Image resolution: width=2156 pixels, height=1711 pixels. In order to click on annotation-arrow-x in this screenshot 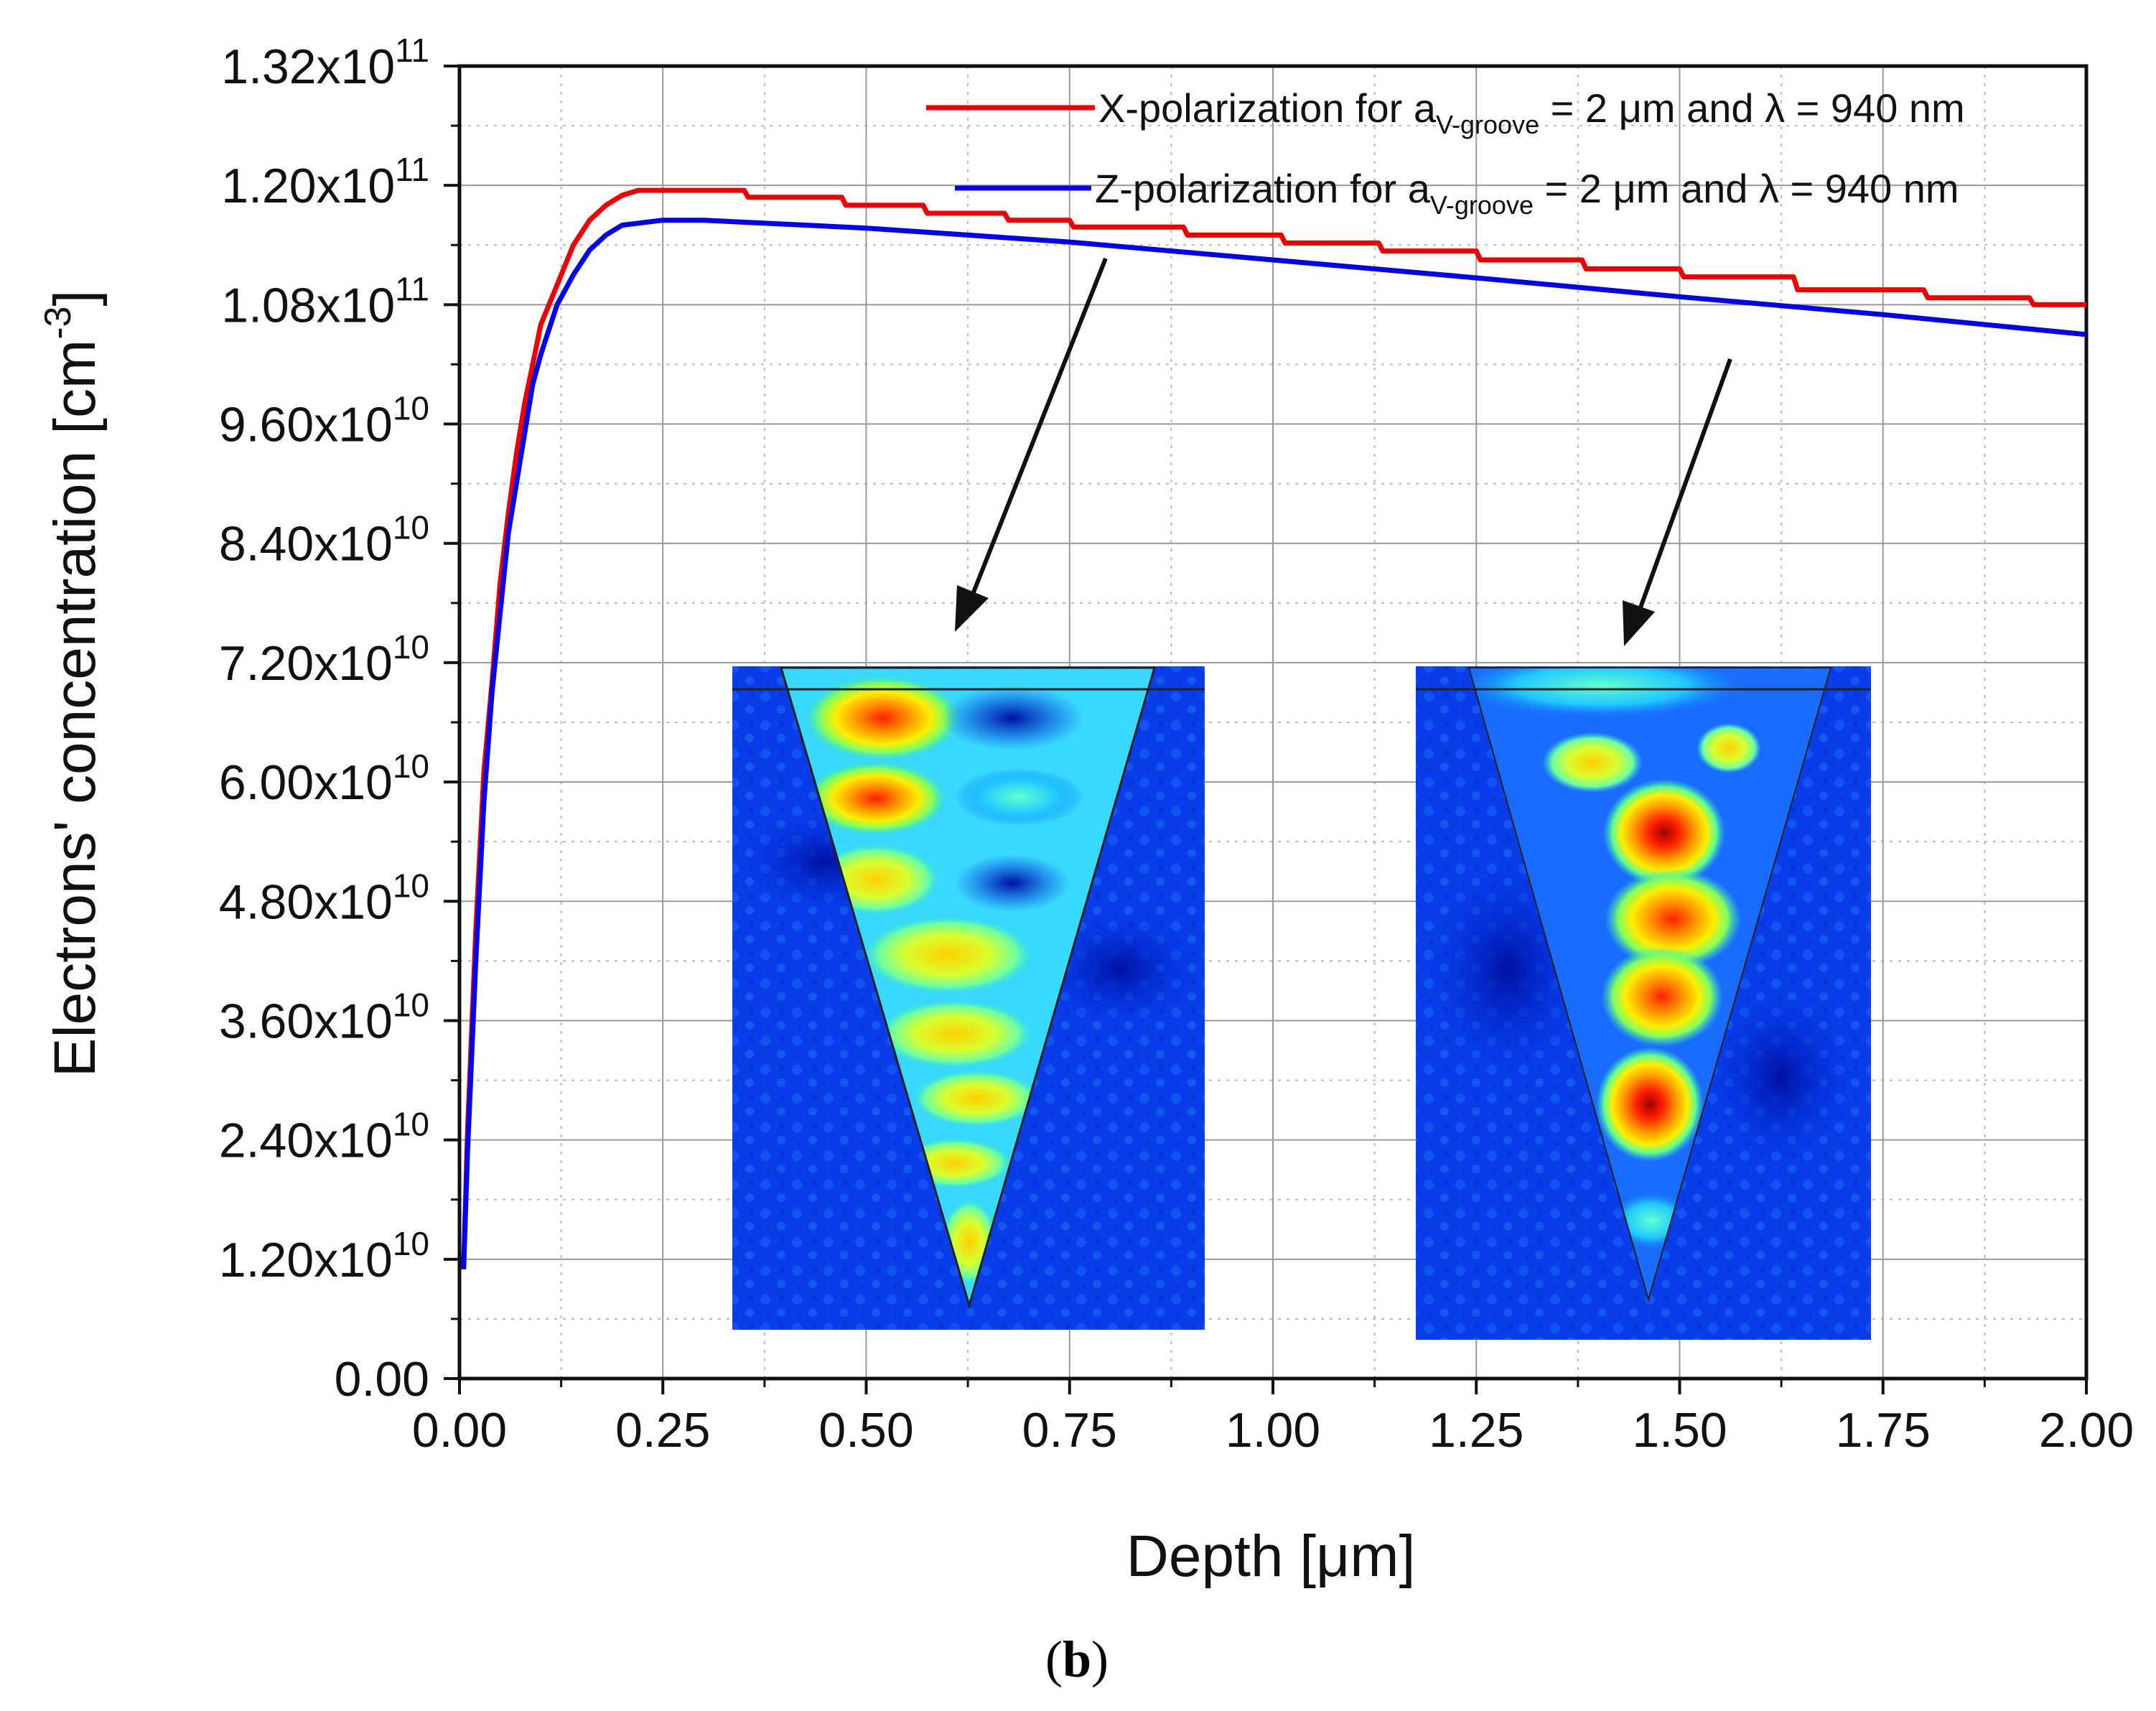, I will do `click(1031, 444)`.